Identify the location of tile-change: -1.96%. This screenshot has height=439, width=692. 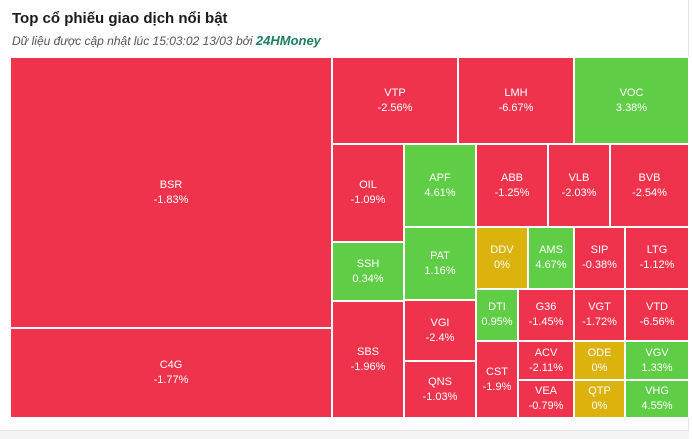
(368, 366).